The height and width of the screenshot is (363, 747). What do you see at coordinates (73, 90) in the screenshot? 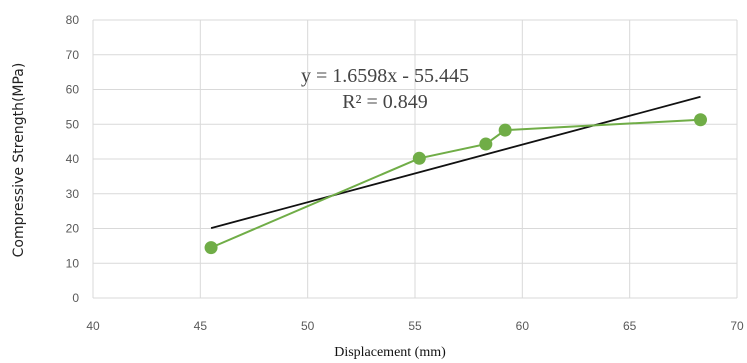
I see `y-tick-label: 60` at bounding box center [73, 90].